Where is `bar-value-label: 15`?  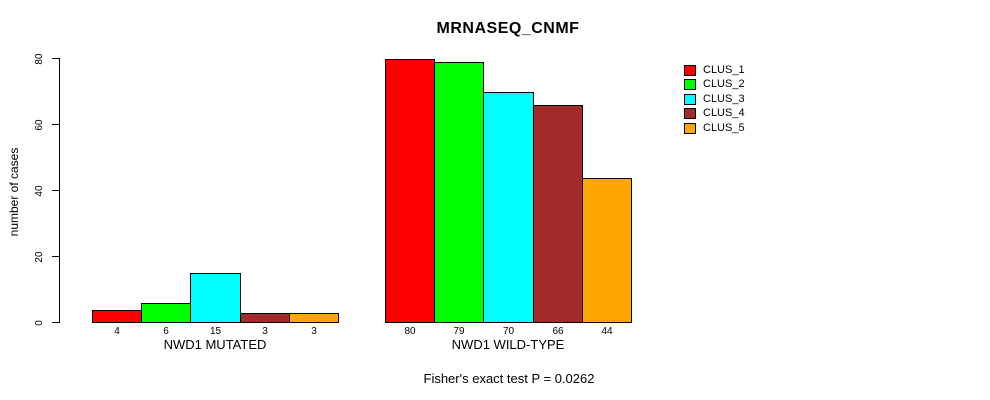
bar-value-label: 15 is located at coordinates (215, 331).